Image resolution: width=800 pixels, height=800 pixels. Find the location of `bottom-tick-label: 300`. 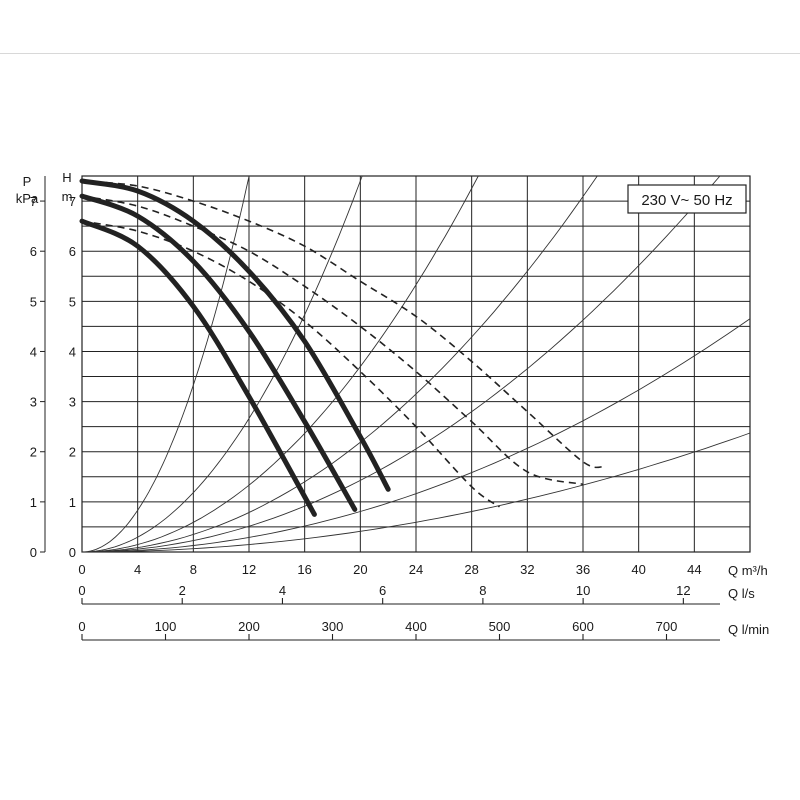

bottom-tick-label: 300 is located at coordinates (333, 626).